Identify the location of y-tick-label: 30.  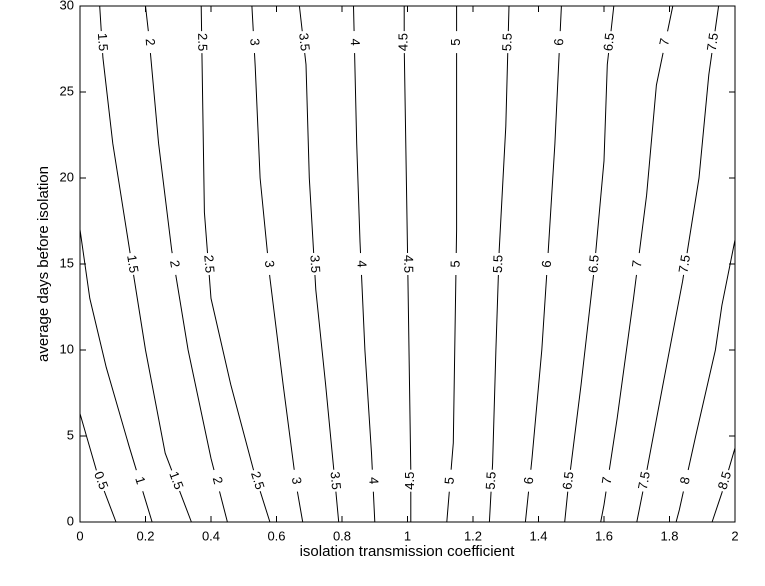
(67, 6).